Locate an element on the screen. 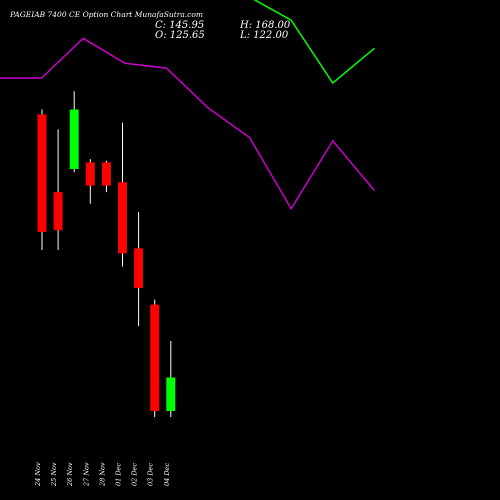 The width and height of the screenshot is (500, 500). x-tick-label: 25 Nov is located at coordinates (54, 474).